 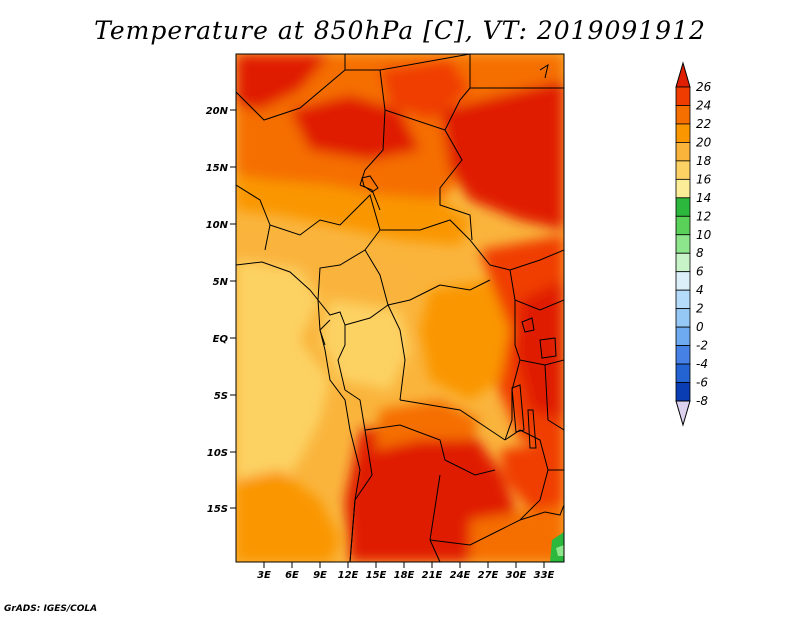 I want to click on lon-label: 9E, so click(x=320, y=575).